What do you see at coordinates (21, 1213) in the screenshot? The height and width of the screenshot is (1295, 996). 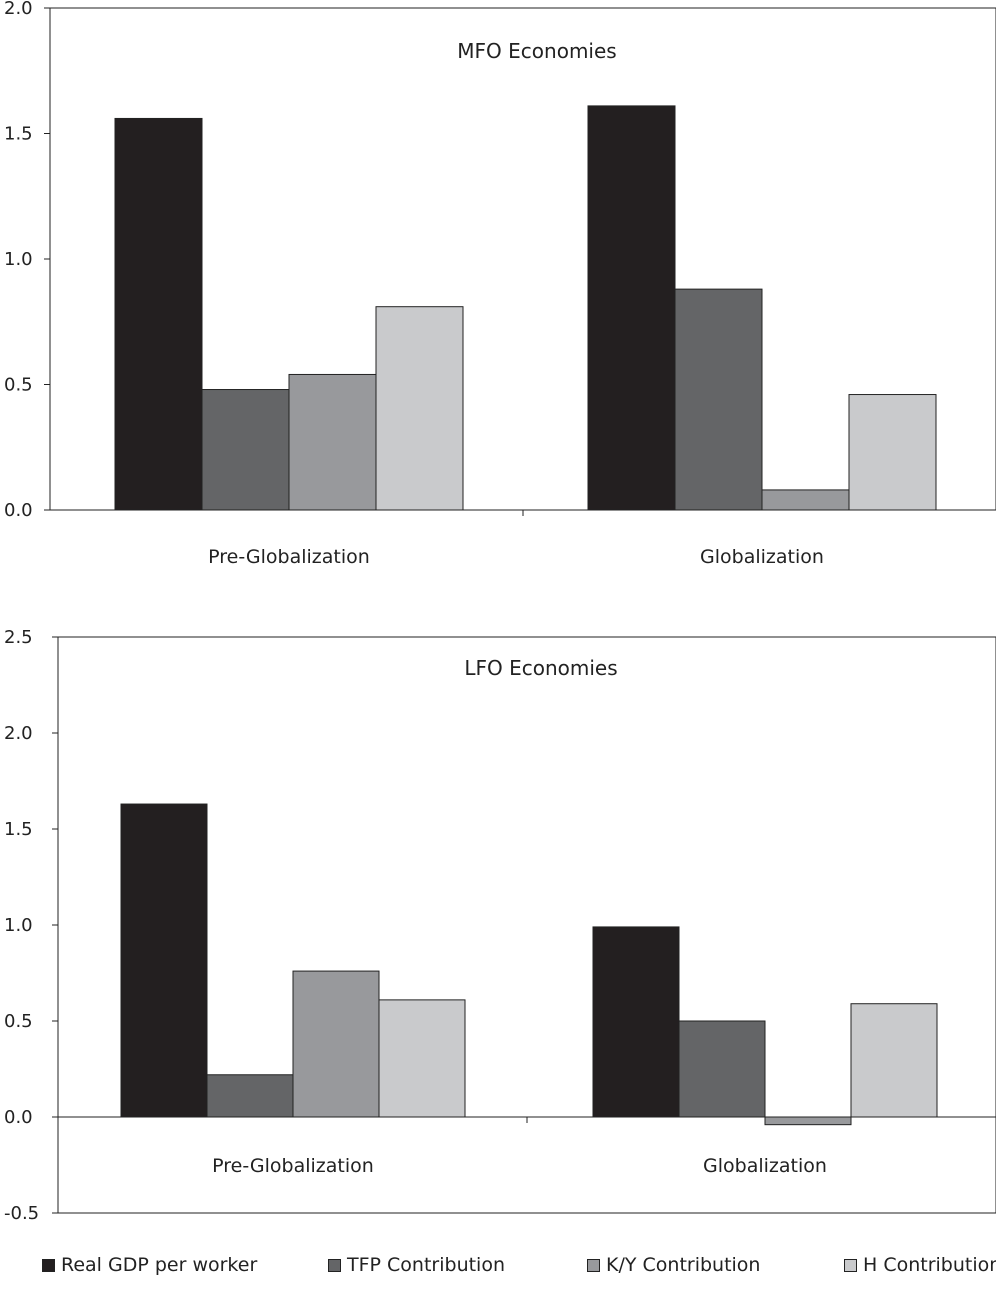 I see `y-tick-label: -0.5` at bounding box center [21, 1213].